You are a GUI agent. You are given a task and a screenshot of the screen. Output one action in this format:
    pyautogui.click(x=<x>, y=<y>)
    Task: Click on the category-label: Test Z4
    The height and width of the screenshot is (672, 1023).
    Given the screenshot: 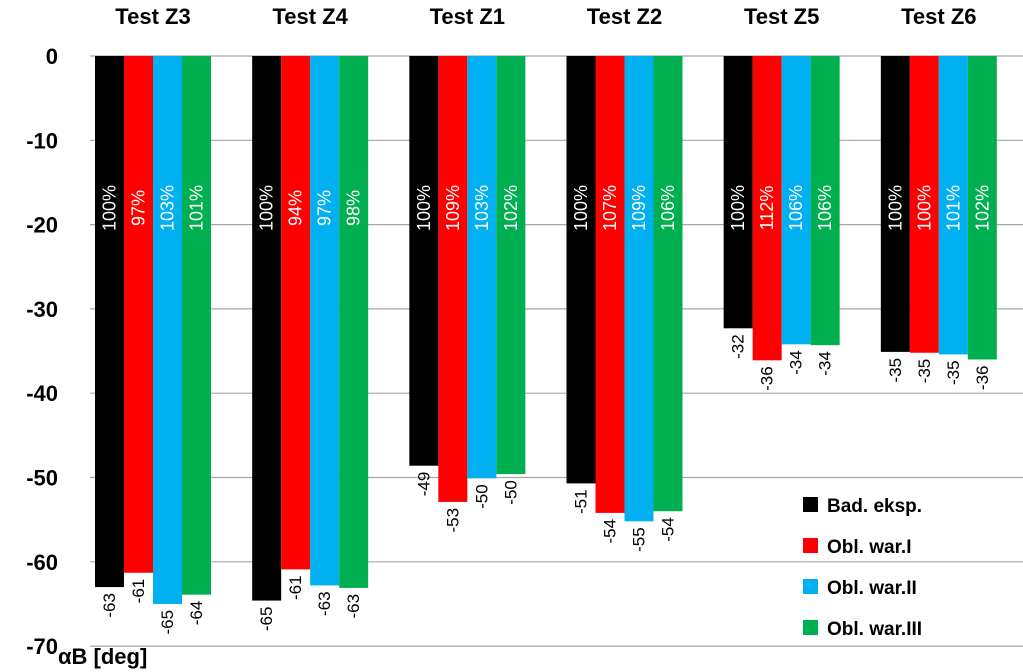 What is the action you would take?
    pyautogui.click(x=310, y=16)
    